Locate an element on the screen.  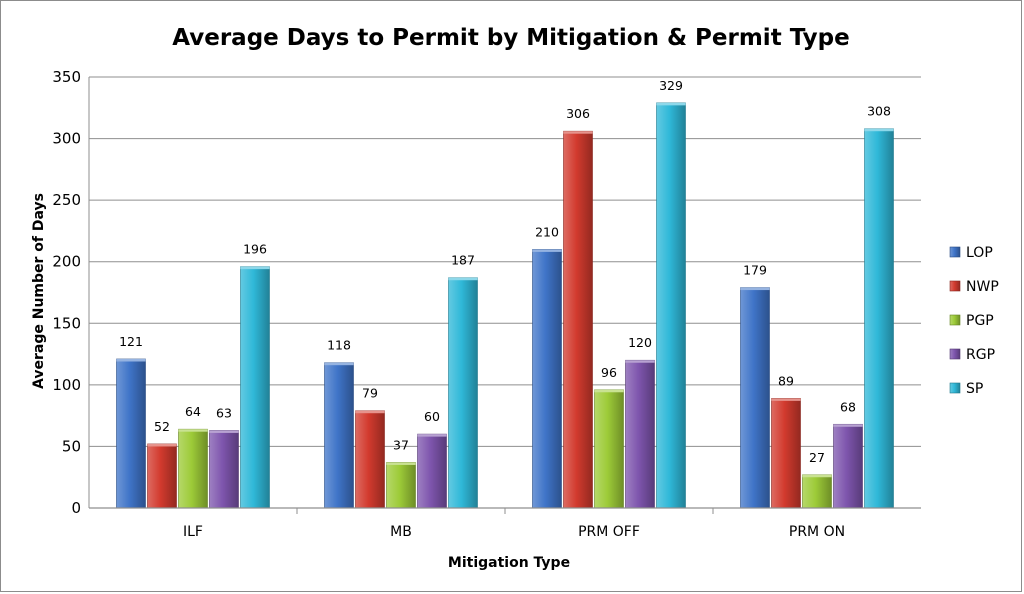
data-label: 306 is located at coordinates (578, 113).